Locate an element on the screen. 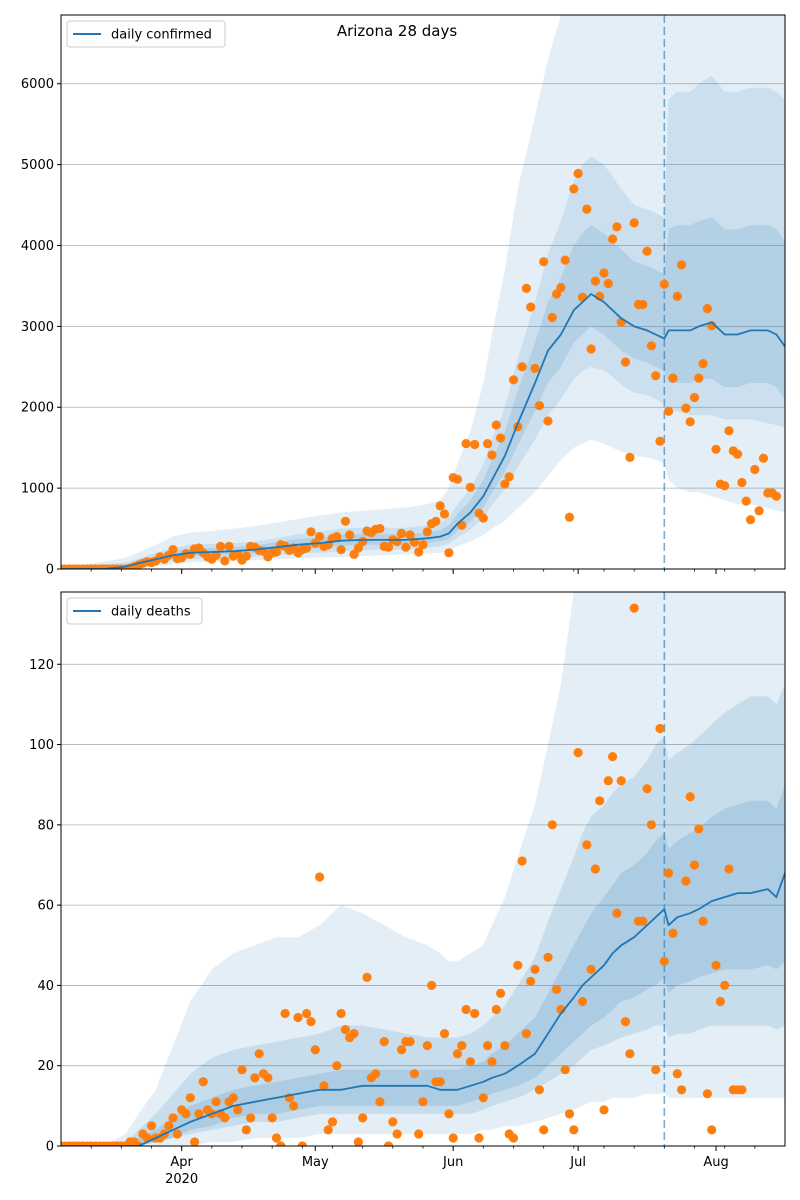 This screenshot has height=1200, width=800. deaths-y-tick-label: 20 is located at coordinates (45, 1066).